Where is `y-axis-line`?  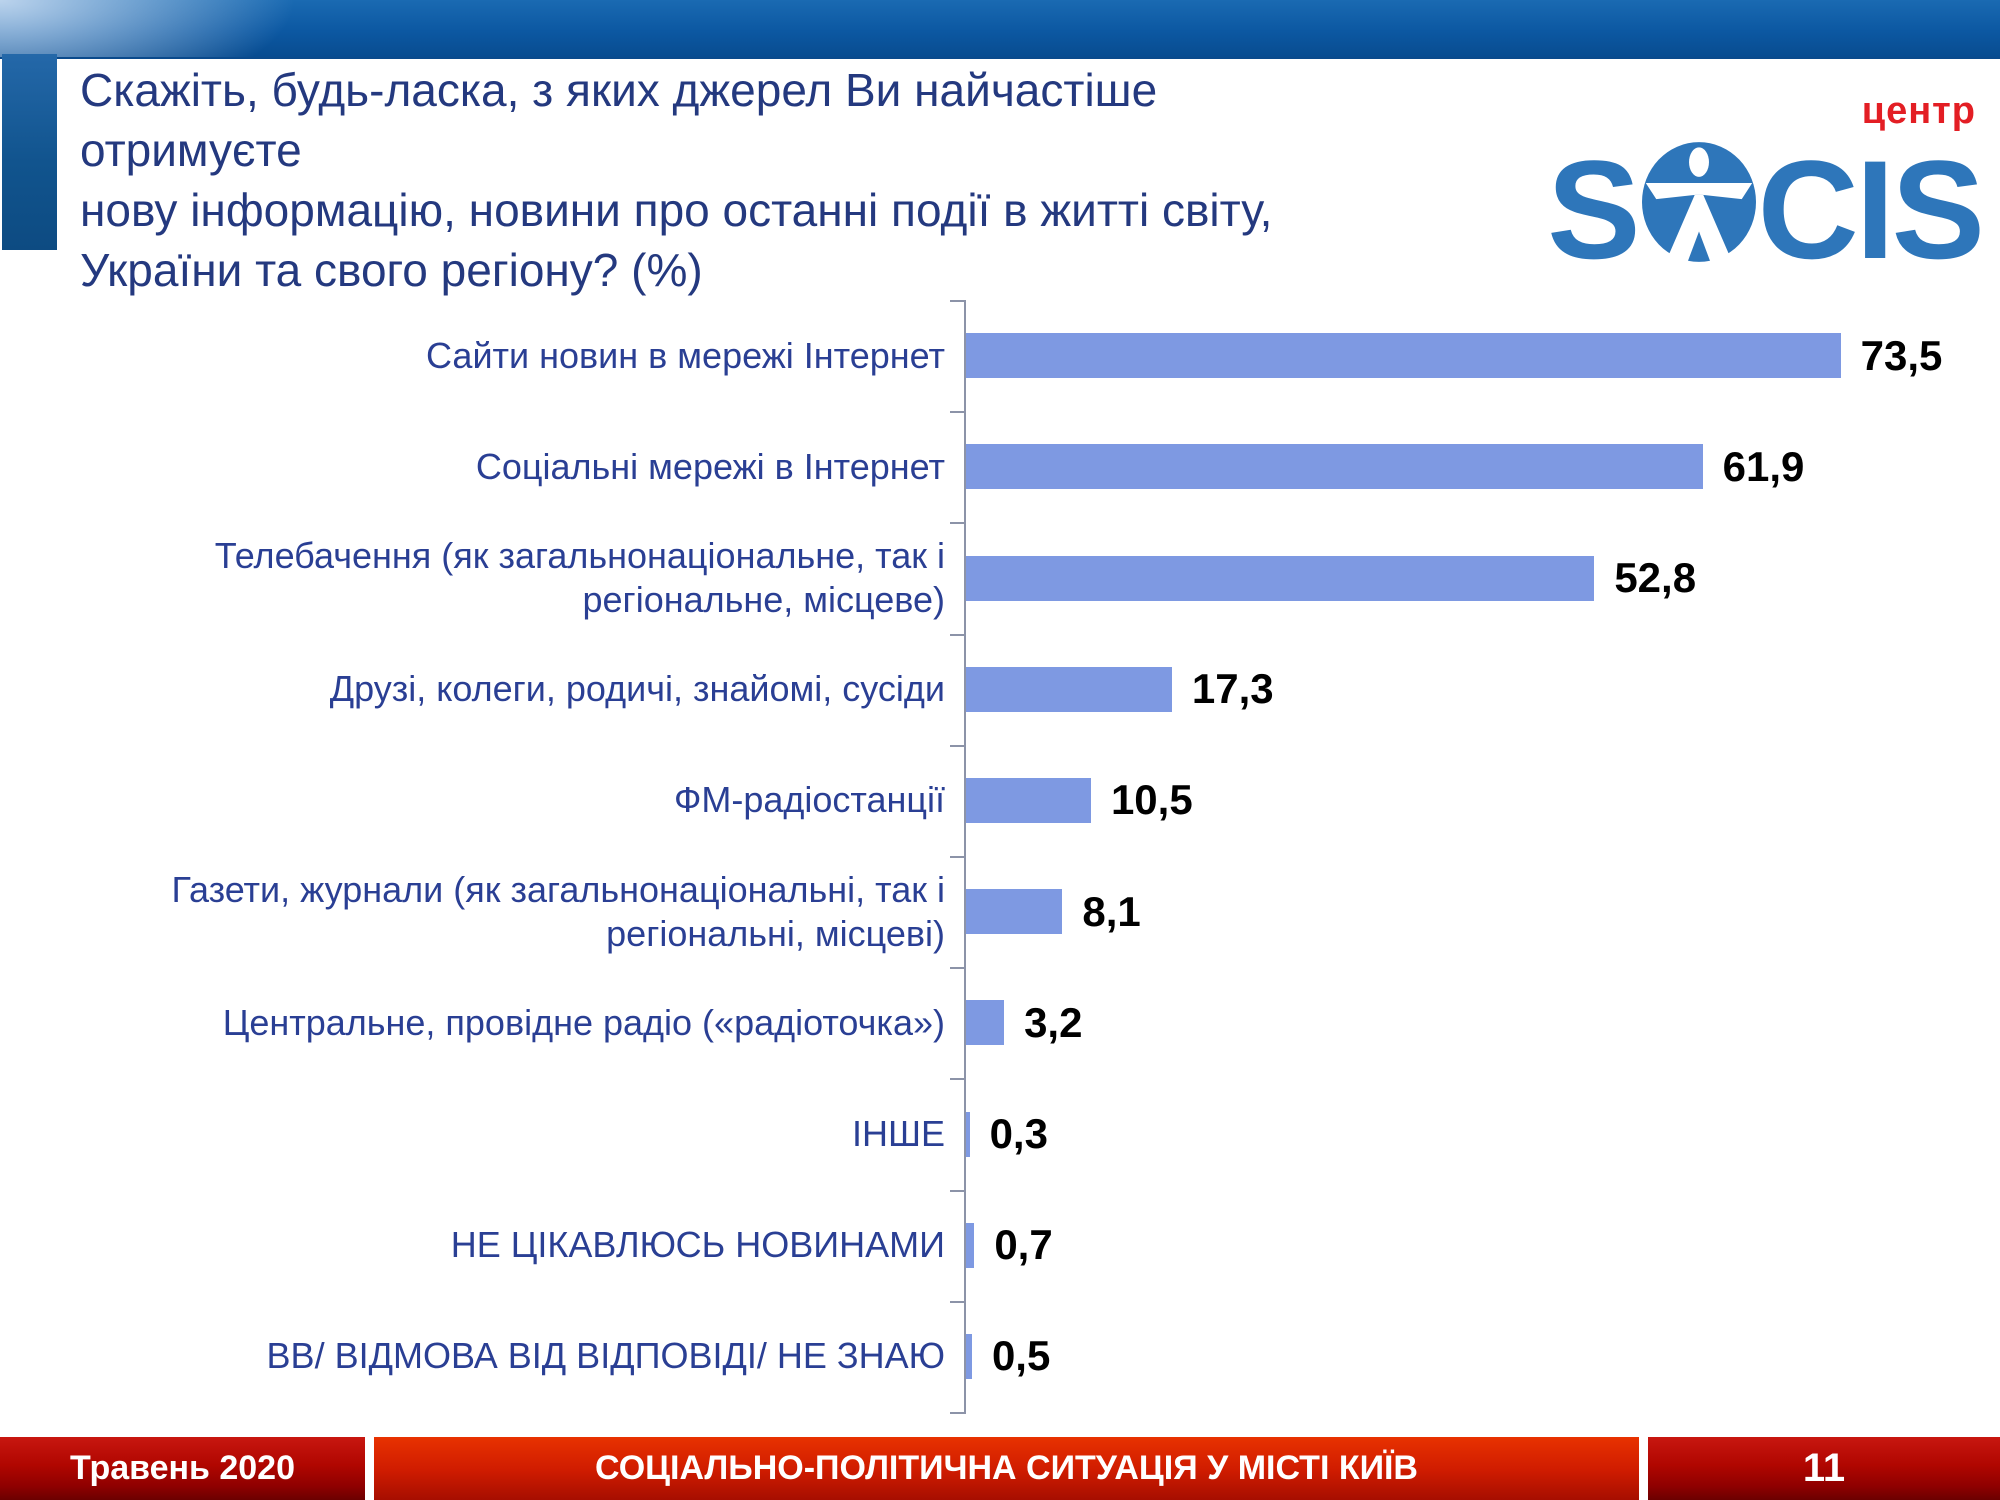 y-axis-line is located at coordinates (965, 857).